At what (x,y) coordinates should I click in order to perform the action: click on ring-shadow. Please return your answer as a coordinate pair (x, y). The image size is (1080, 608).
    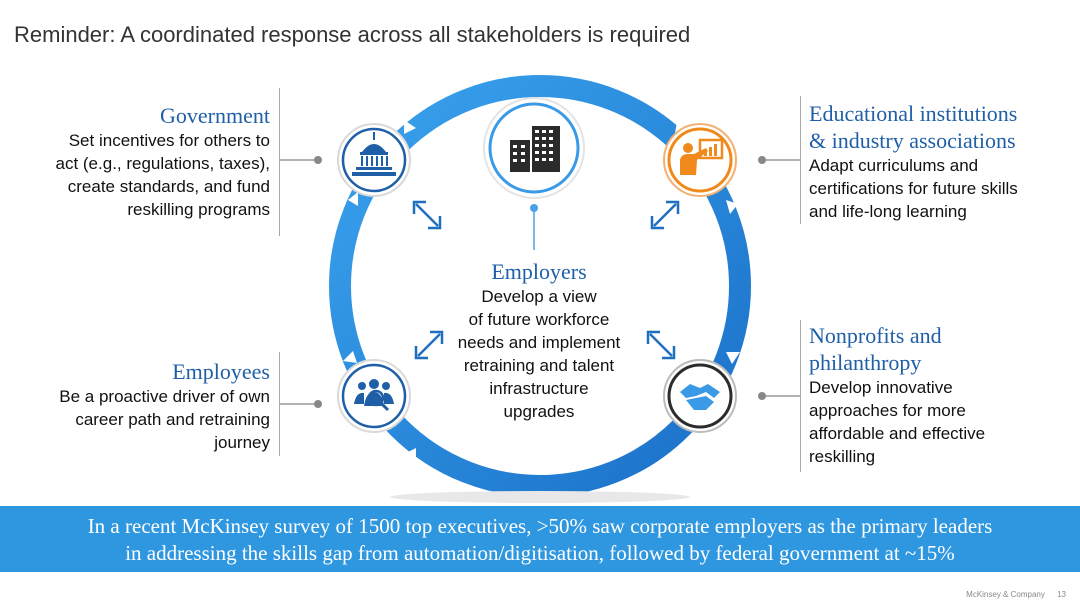
    Looking at the image, I should click on (540, 497).